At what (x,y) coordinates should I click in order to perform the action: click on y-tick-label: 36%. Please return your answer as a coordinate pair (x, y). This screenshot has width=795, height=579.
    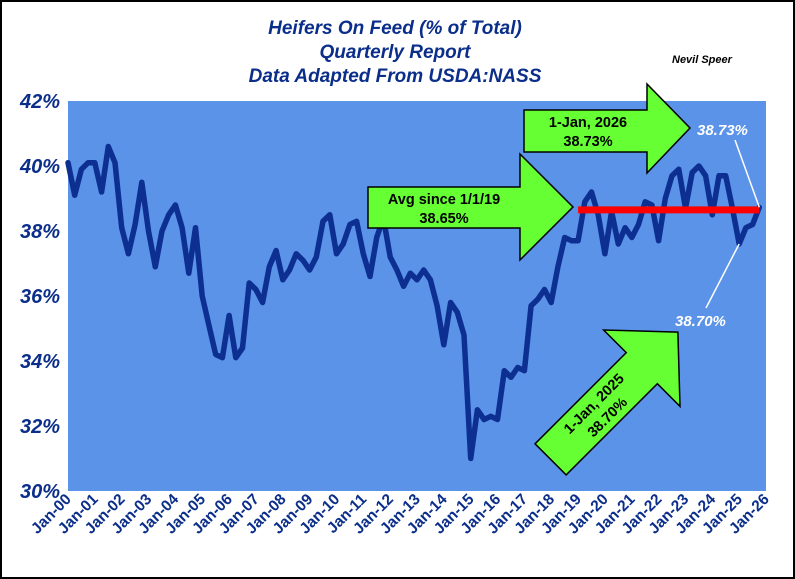
    Looking at the image, I should click on (40, 297).